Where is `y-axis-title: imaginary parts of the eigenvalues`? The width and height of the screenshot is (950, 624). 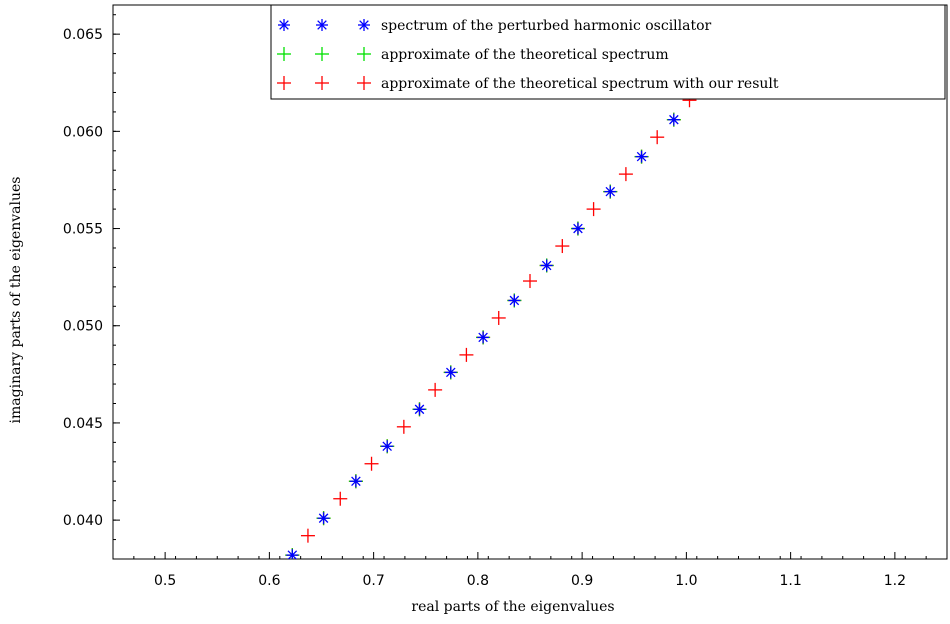
y-axis-title: imaginary parts of the eigenvalues is located at coordinates (16, 300).